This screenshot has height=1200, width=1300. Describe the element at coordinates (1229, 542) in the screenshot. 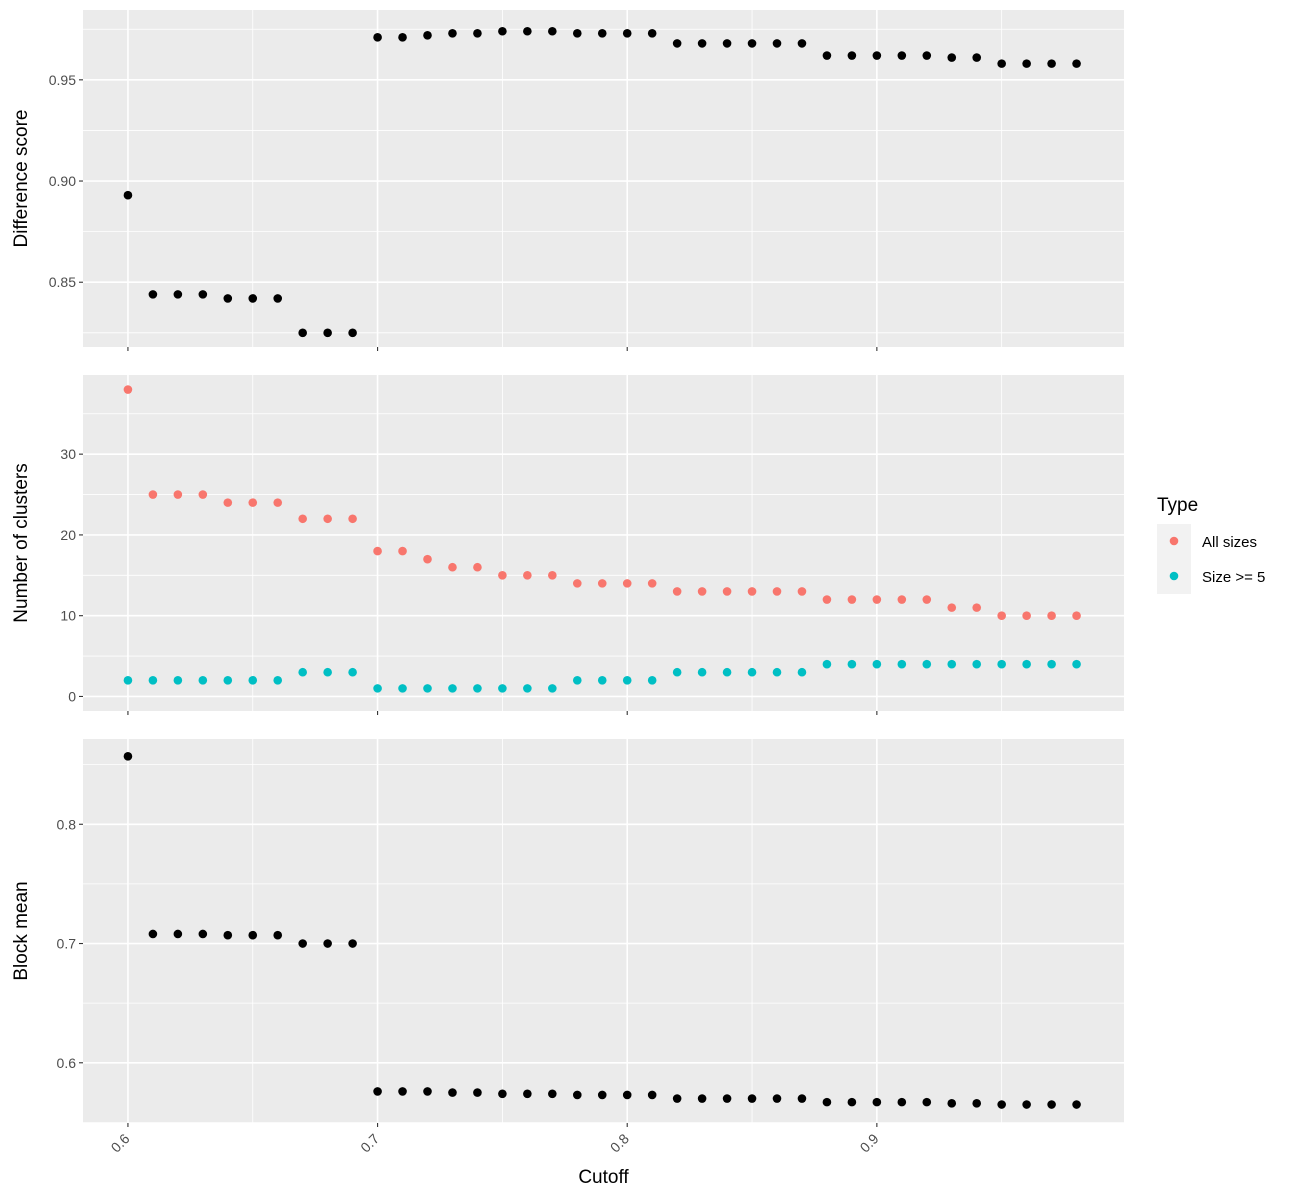

I see `legend-label: All sizes` at that location.